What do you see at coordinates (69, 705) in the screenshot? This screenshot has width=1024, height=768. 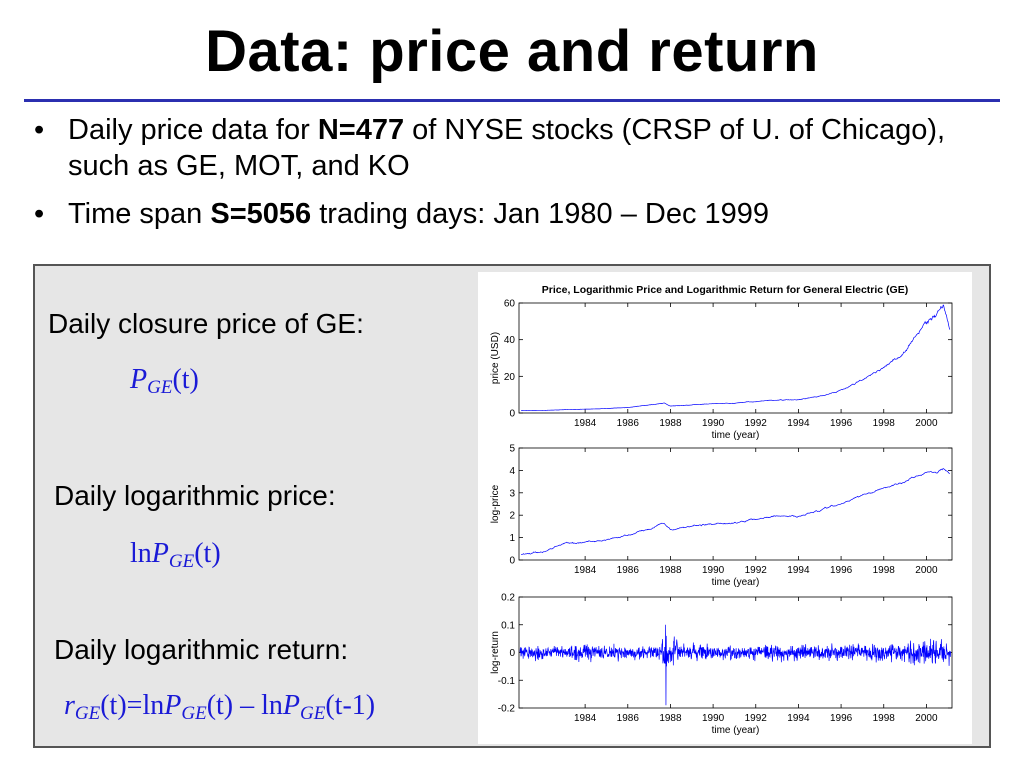 I see `formula-r: r` at bounding box center [69, 705].